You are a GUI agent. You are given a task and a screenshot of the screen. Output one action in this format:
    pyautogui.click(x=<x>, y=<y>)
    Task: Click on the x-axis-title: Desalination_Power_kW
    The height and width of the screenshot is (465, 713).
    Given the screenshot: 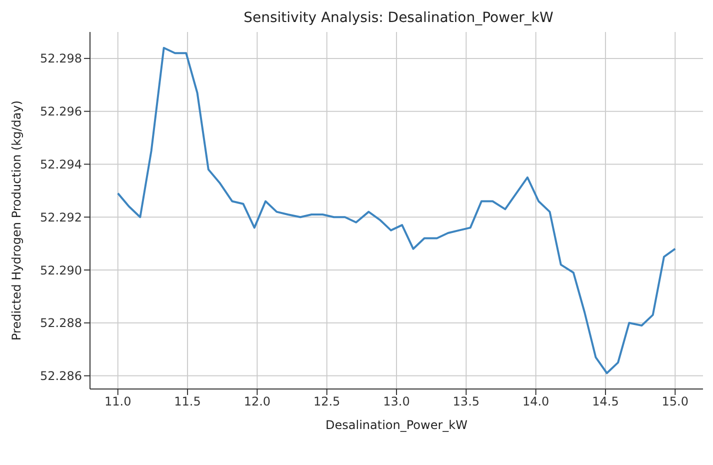 What is the action you would take?
    pyautogui.click(x=397, y=425)
    